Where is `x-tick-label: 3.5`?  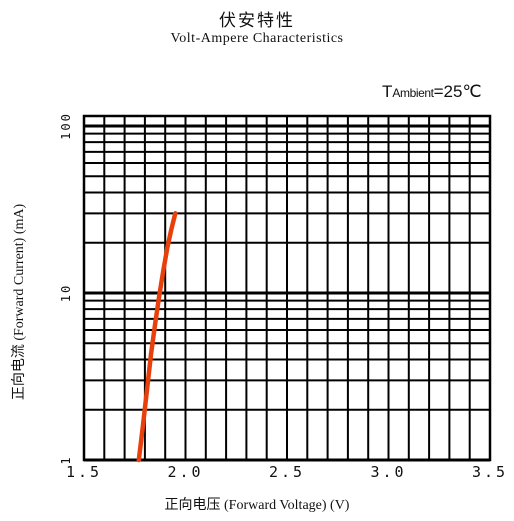 x-tick-label: 3.5 is located at coordinates (490, 472).